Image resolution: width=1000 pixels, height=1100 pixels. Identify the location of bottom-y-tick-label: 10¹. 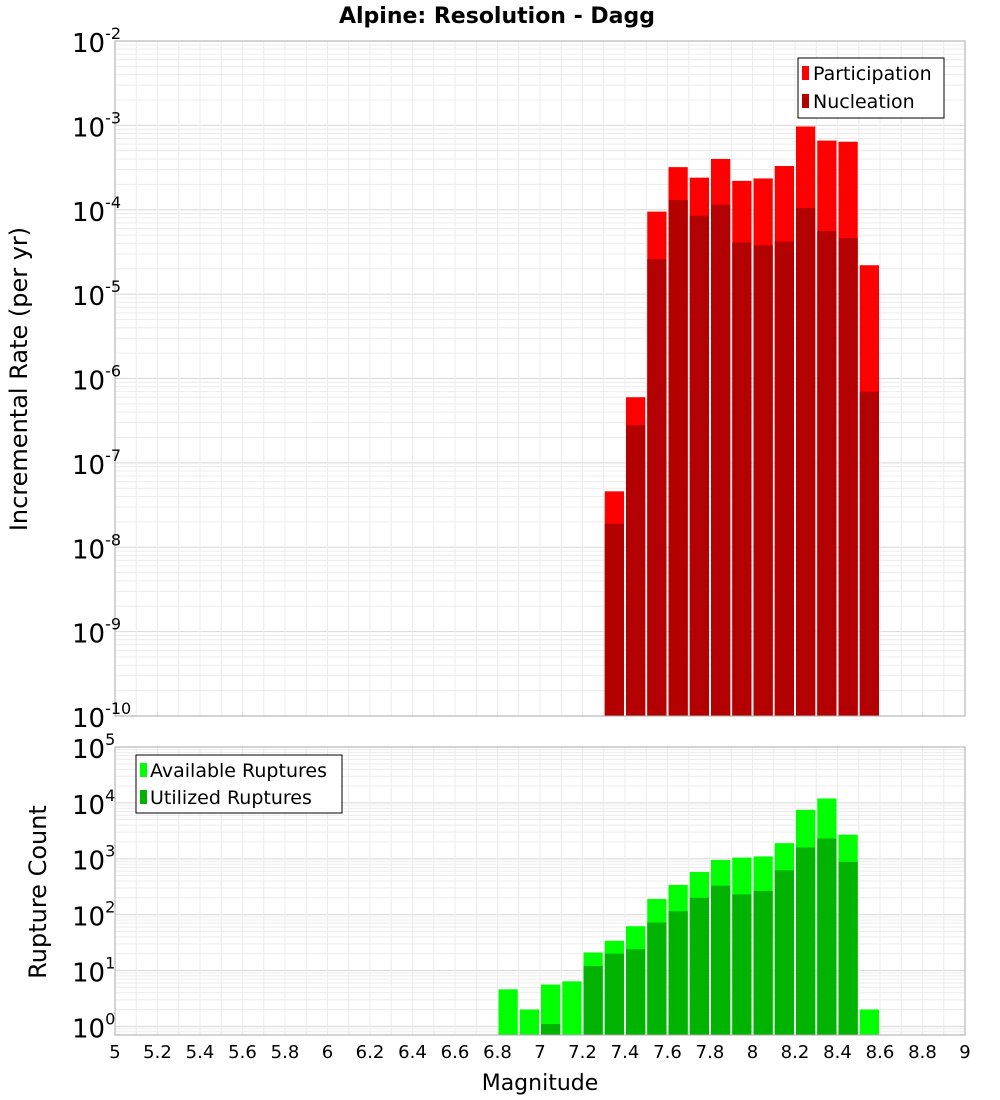
(93, 970).